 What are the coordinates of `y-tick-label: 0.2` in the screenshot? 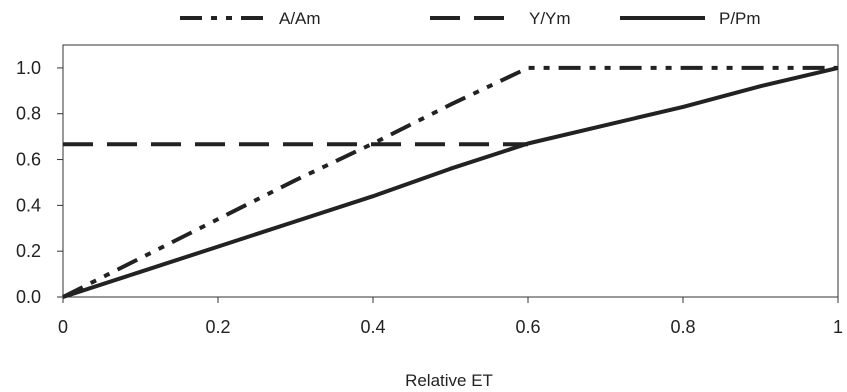 It's located at (28, 251).